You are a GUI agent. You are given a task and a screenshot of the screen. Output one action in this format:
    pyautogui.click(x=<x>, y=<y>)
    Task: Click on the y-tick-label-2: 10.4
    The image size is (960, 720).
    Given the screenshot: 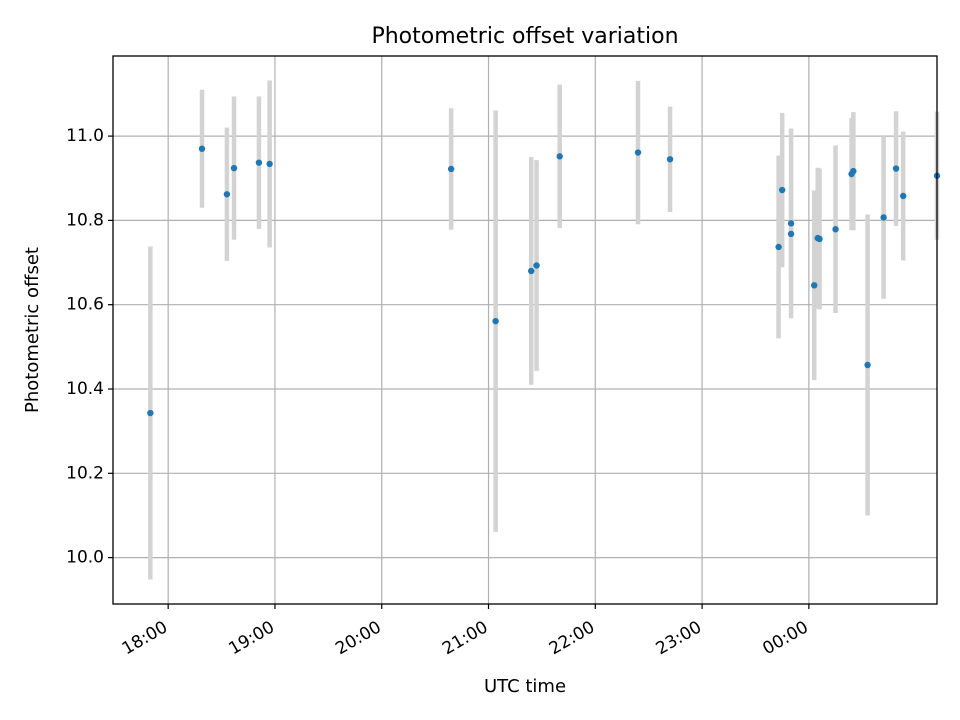 What is the action you would take?
    pyautogui.click(x=85, y=389)
    